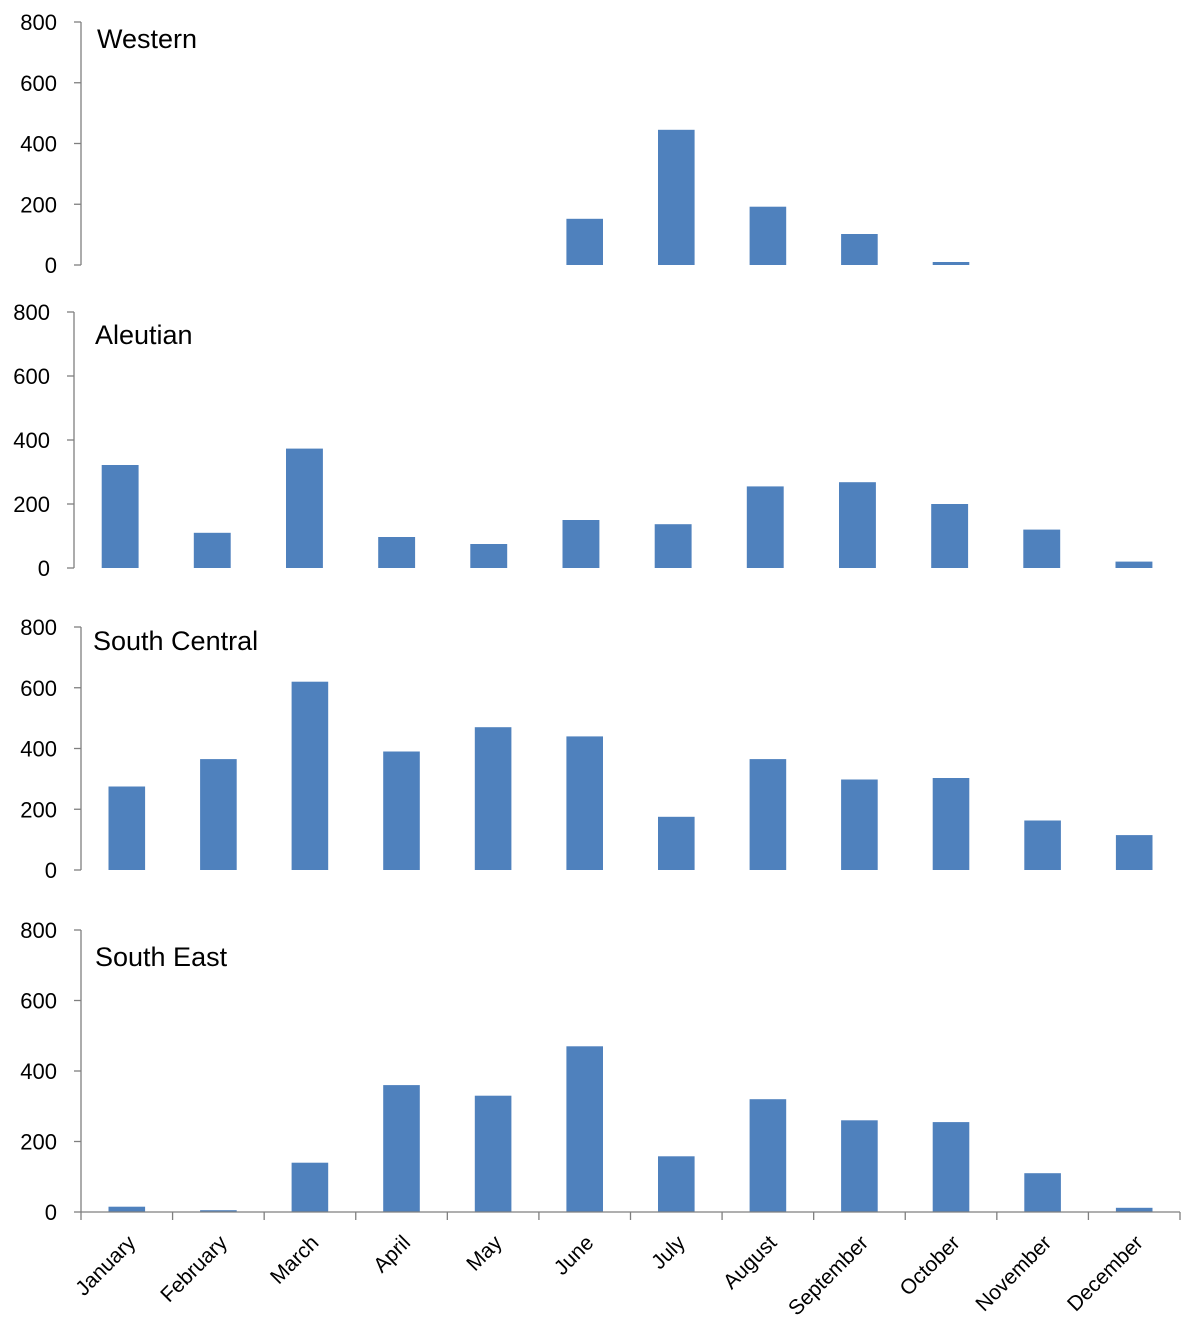 Image resolution: width=1186 pixels, height=1341 pixels. What do you see at coordinates (929, 1265) in the screenshot?
I see `x-tick-label-october: October` at bounding box center [929, 1265].